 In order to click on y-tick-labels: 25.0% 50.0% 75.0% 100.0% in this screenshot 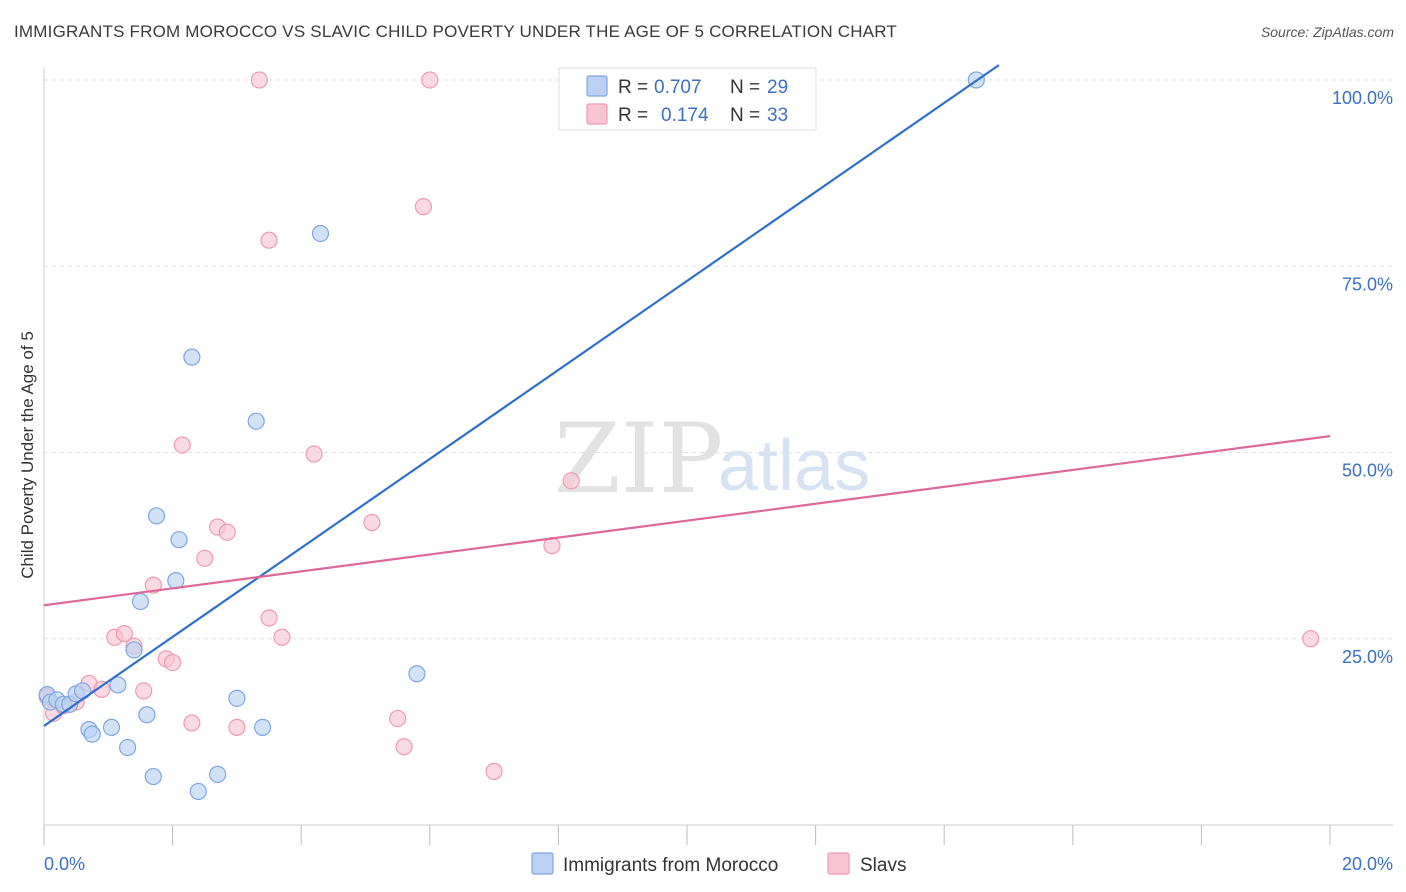, I will do `click(1362, 377)`.